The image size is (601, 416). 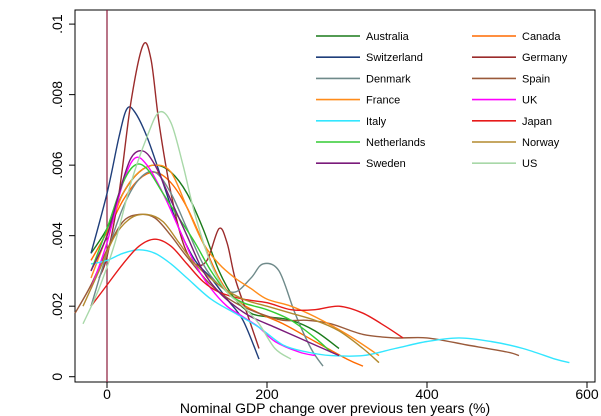 I want to click on legend-item-sweden: Sweden, so click(x=361, y=164).